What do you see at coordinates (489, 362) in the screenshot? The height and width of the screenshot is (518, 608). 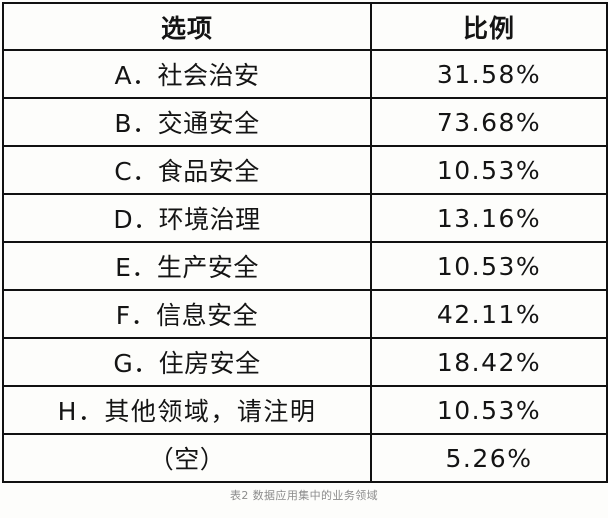 I see `cell-ratio: 18.42%` at bounding box center [489, 362].